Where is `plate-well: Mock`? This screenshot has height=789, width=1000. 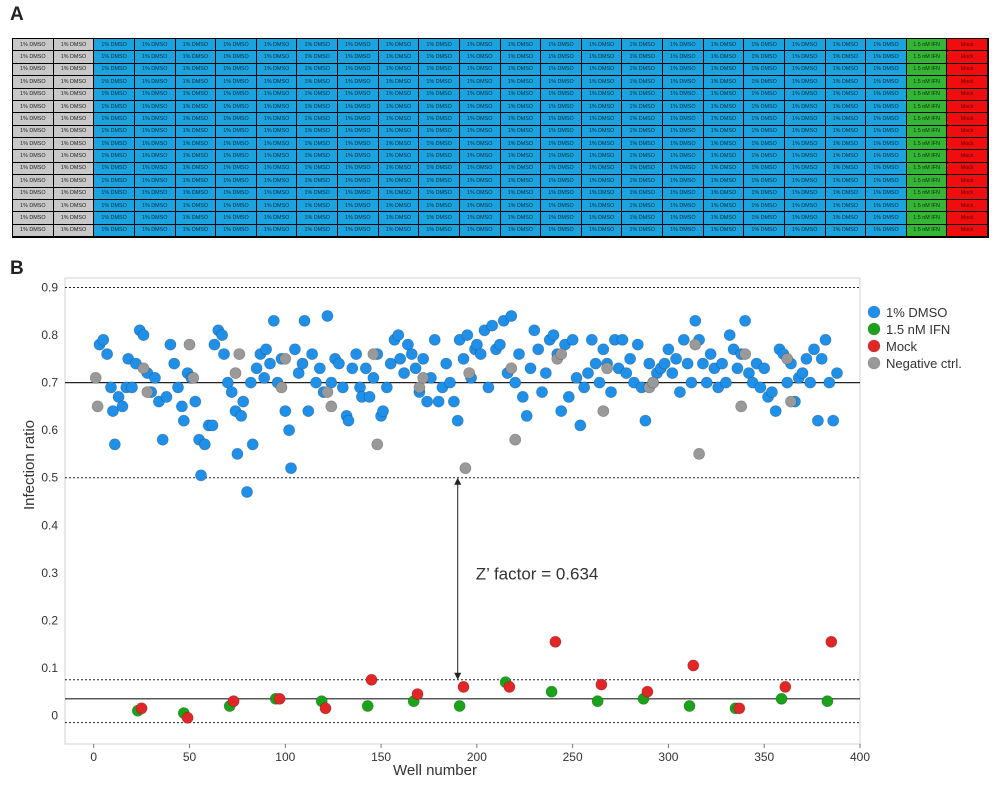 plate-well: Mock is located at coordinates (967, 70).